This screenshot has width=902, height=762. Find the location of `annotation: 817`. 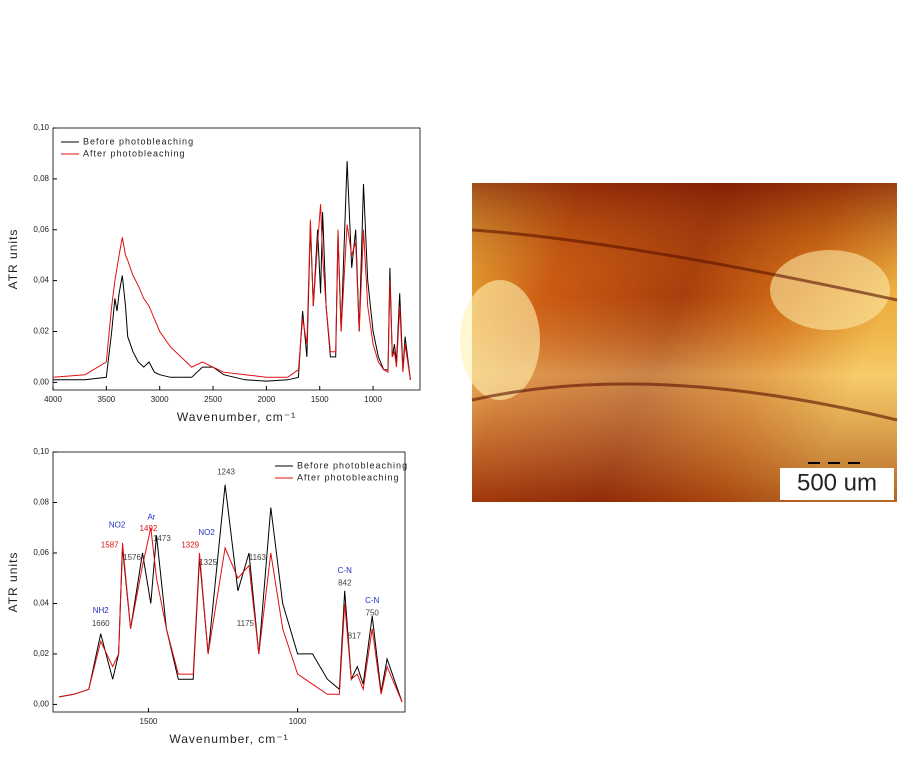

annotation: 817 is located at coordinates (355, 635).